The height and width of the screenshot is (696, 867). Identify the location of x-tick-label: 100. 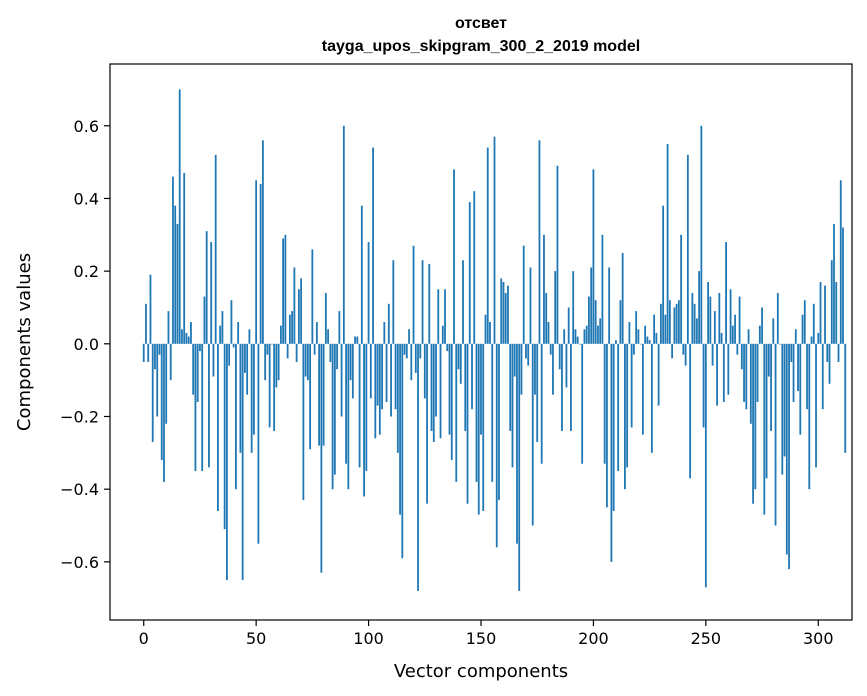
(368, 638).